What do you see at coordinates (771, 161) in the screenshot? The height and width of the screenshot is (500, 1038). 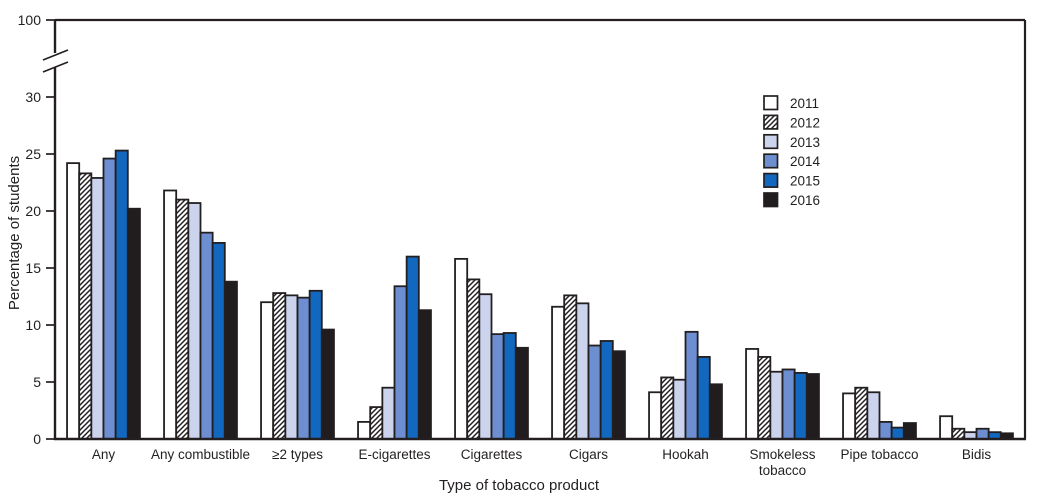 I see `legend-swatch-2014` at bounding box center [771, 161].